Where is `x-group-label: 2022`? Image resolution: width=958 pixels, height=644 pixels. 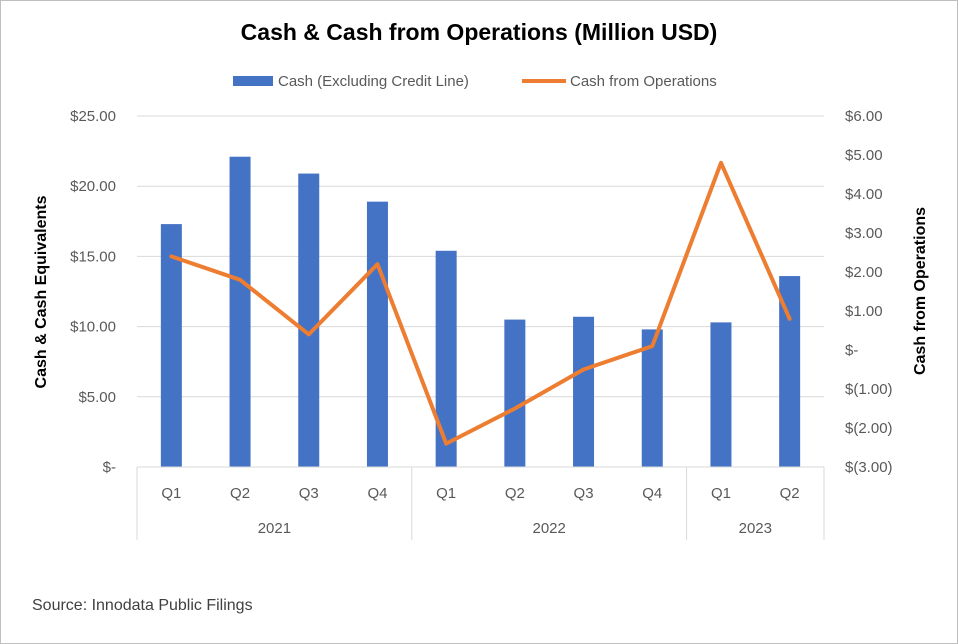 x-group-label: 2022 is located at coordinates (549, 528).